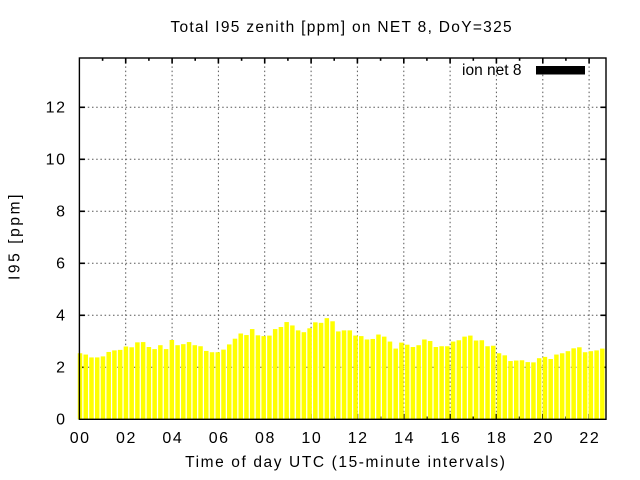 The image size is (640, 480). I want to click on svg-text: 20, so click(543, 438).